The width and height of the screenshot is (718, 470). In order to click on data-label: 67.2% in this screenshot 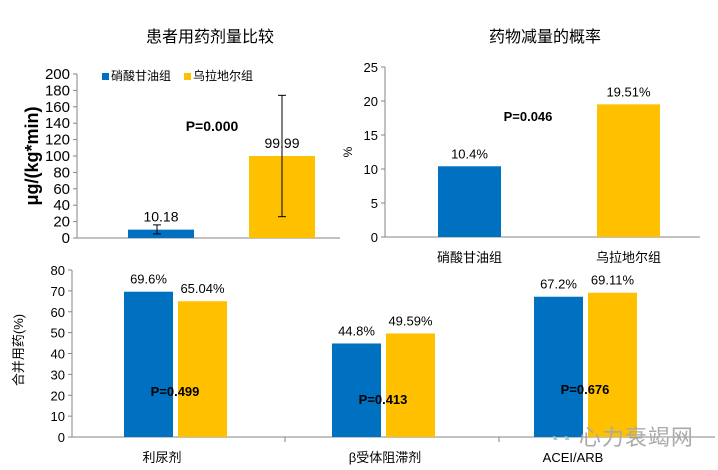, I will do `click(558, 284)`.